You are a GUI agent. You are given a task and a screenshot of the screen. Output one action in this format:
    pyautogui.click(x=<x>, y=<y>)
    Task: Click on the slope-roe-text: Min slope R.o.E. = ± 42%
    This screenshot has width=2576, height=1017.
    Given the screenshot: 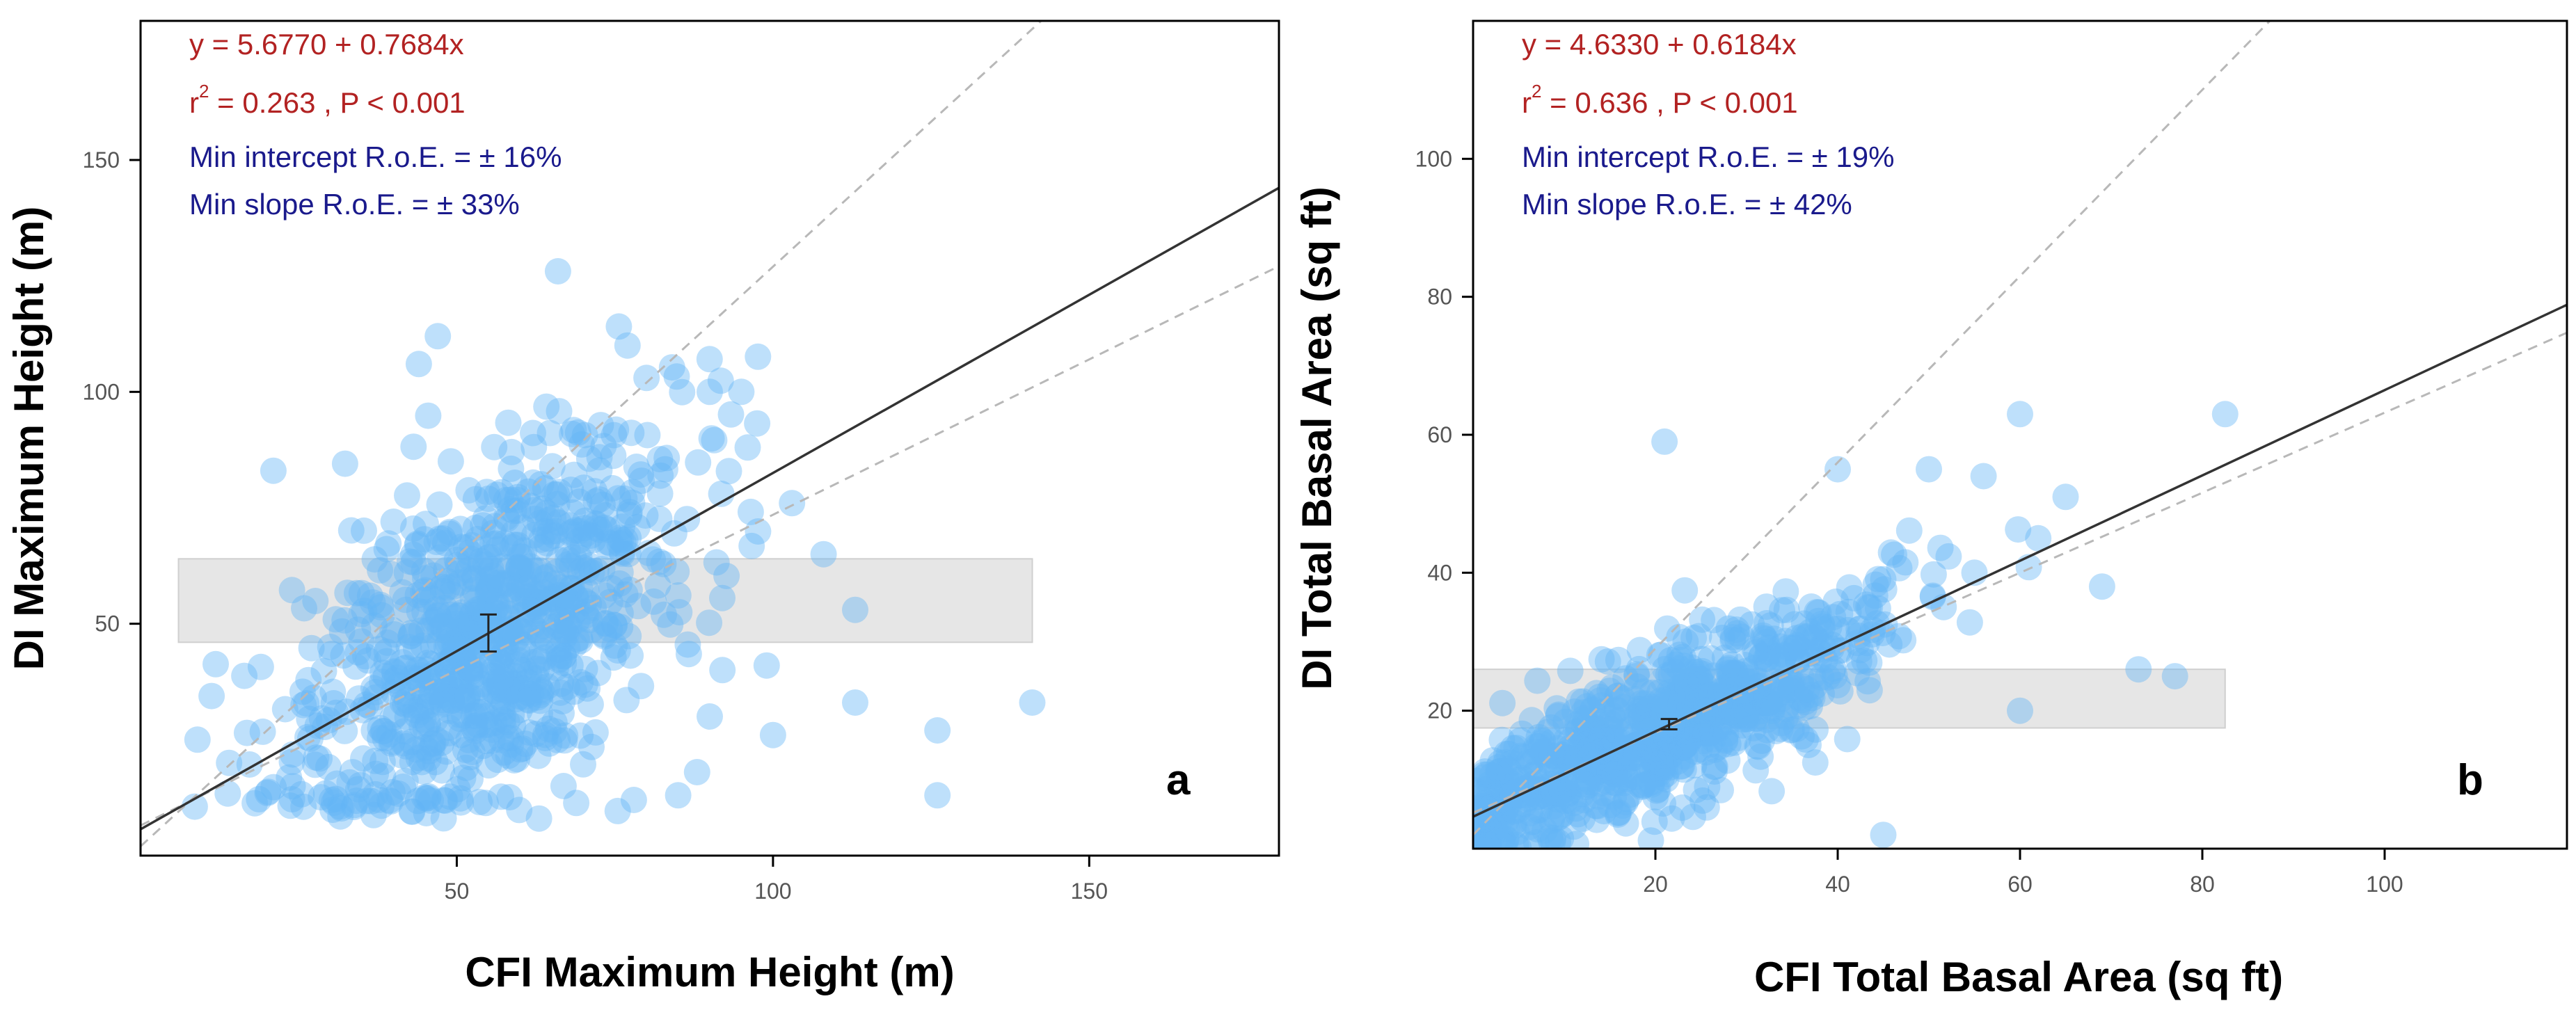 What is the action you would take?
    pyautogui.click(x=1687, y=204)
    